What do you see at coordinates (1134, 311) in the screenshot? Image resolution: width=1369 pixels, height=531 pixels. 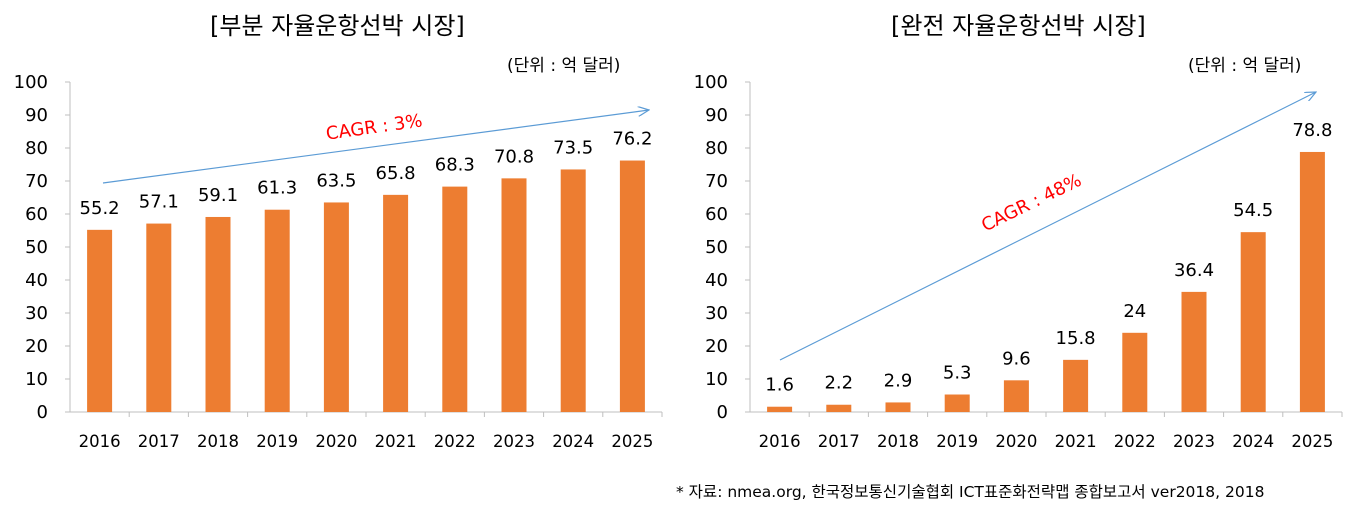 I see `data-label: 24` at bounding box center [1134, 311].